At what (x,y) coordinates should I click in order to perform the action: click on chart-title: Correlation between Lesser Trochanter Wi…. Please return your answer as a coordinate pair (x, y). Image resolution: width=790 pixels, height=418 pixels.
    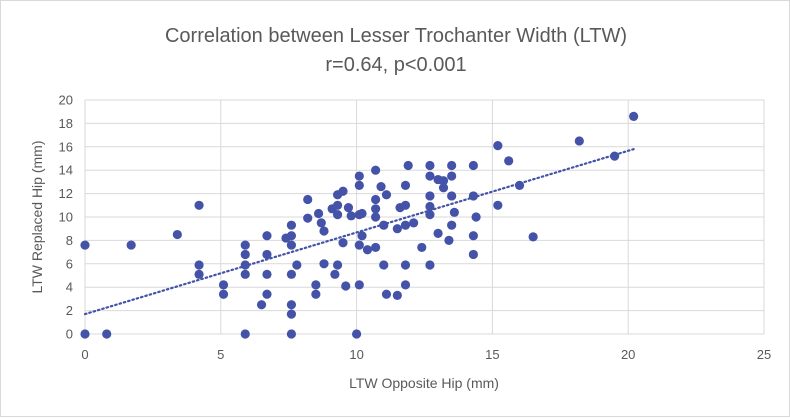
    Looking at the image, I should click on (396, 36).